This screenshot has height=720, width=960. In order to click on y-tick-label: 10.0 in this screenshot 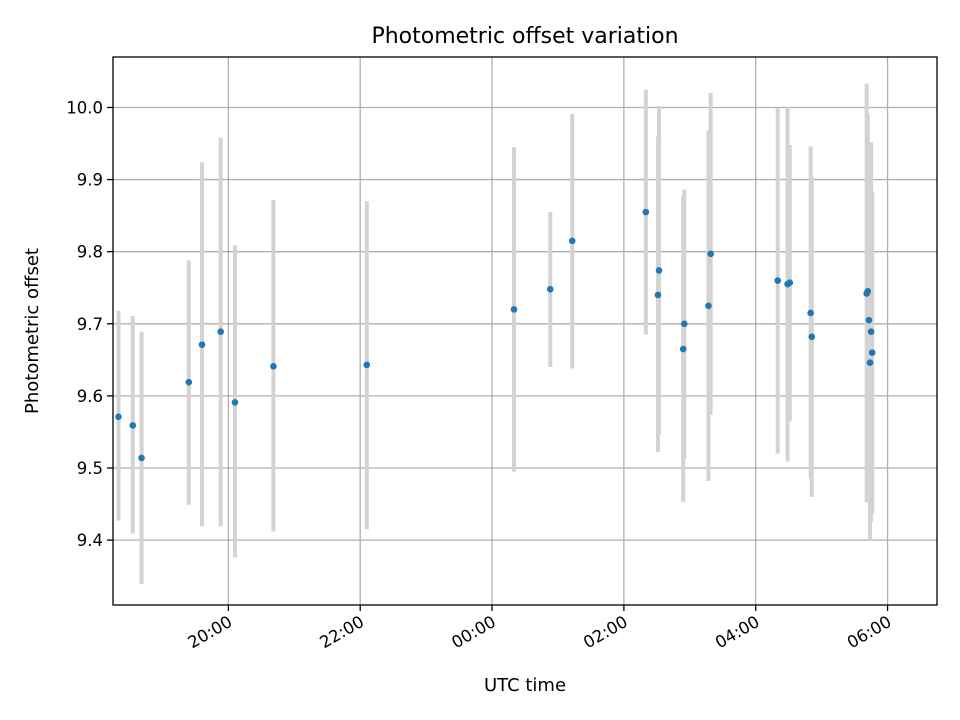, I will do `click(84, 107)`.